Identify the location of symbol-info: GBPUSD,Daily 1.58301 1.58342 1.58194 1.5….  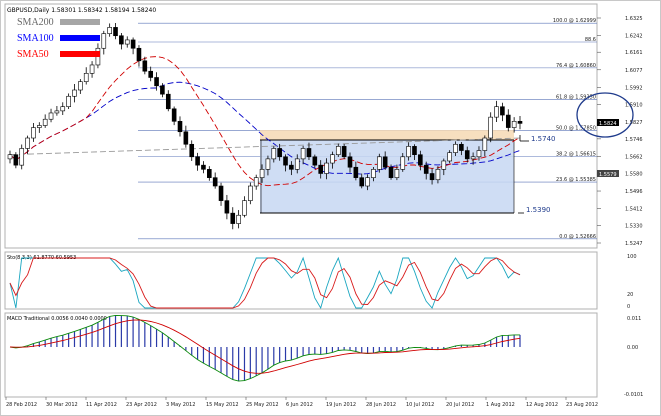
(81, 10).